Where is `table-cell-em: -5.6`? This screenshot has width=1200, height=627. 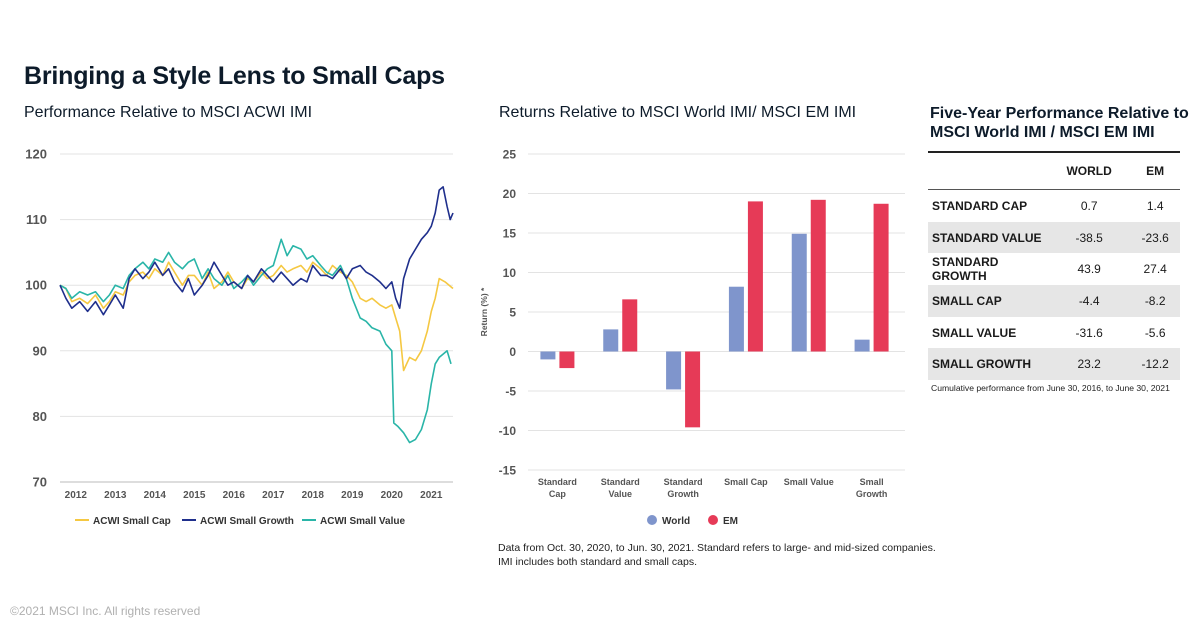 table-cell-em: -5.6 is located at coordinates (1155, 332).